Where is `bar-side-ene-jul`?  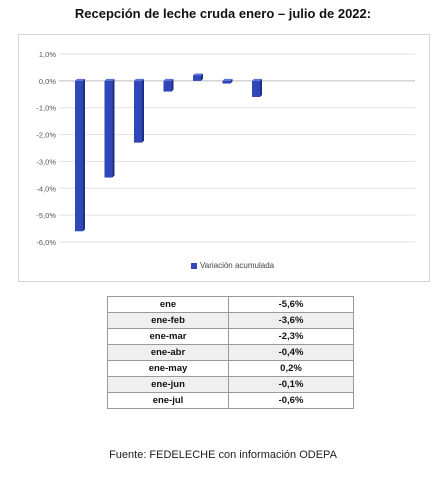
bar-side-ene-jul is located at coordinates (261, 87).